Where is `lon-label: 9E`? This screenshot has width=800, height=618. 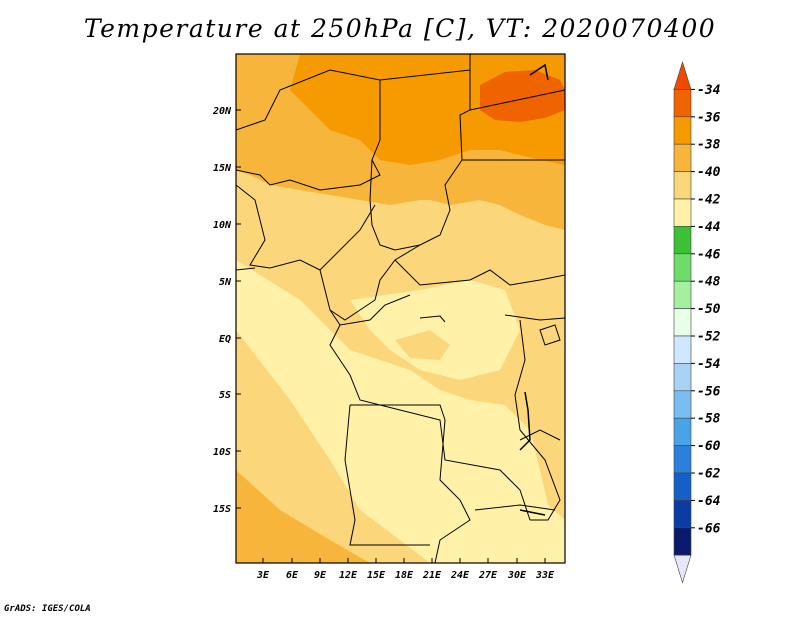
lon-label: 9E is located at coordinates (320, 575).